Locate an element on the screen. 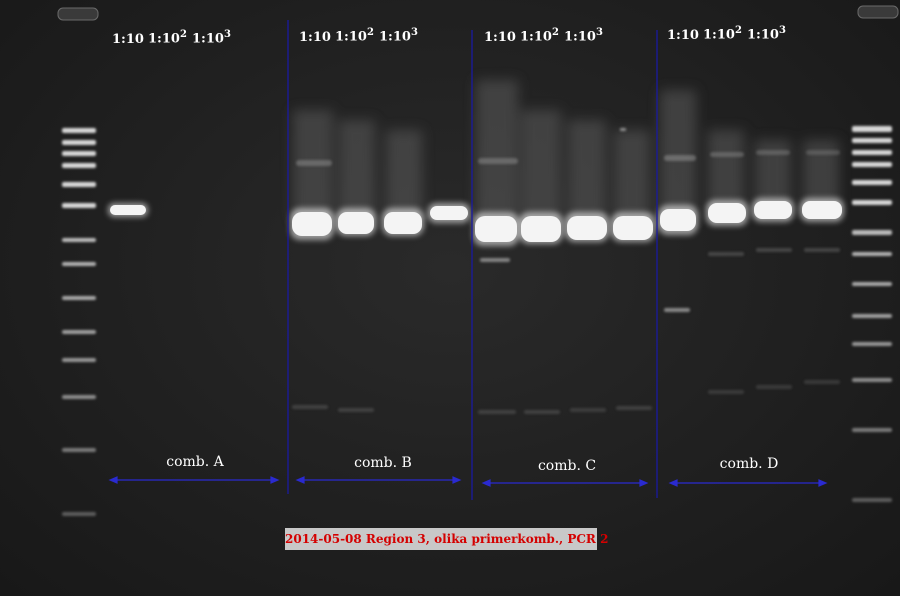  band-c2 is located at coordinates (541, 229).